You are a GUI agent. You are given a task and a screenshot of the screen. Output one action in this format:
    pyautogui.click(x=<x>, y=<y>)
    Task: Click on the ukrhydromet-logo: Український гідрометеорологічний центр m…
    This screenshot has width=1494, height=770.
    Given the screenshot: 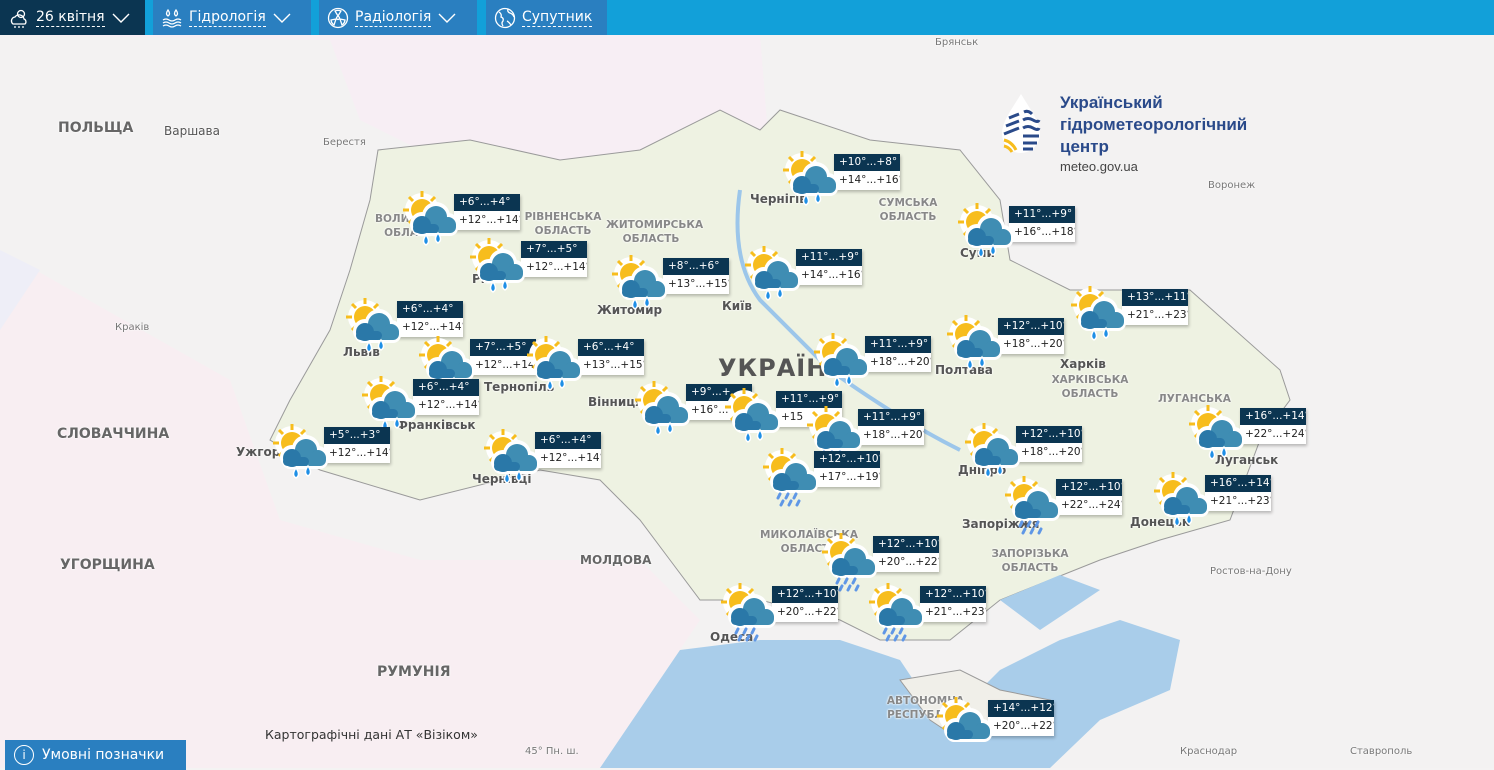 What is the action you would take?
    pyautogui.click(x=1123, y=134)
    